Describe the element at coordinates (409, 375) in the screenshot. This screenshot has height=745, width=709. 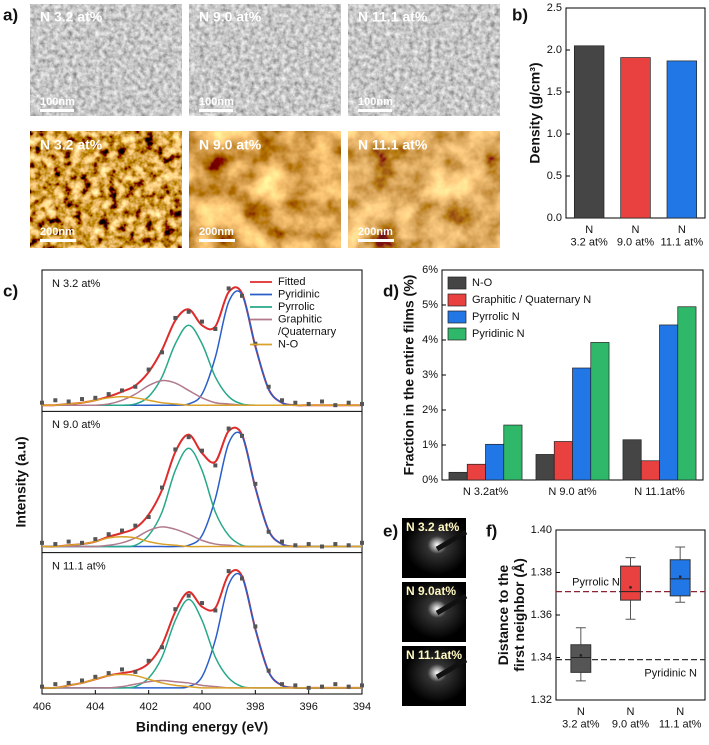
I see `y-axis-label: Fraction in the entire films (%)` at that location.